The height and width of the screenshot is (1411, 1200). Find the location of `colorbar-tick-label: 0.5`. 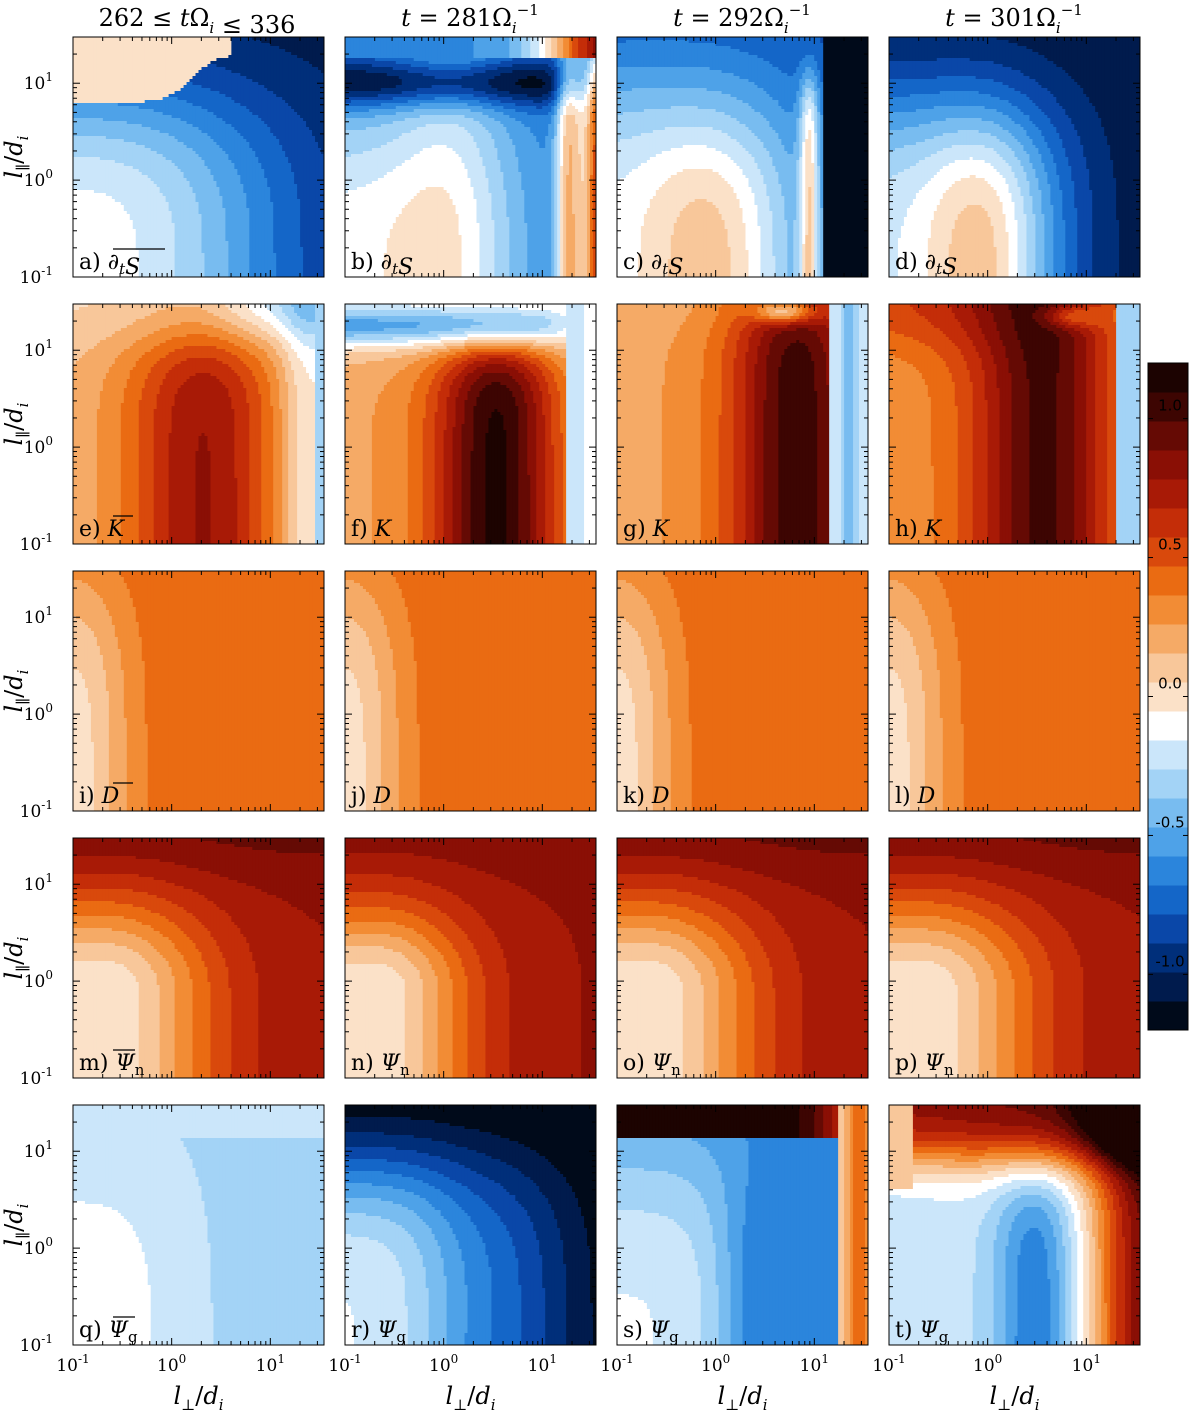

colorbar-tick-label: 0.5 is located at coordinates (1170, 545).